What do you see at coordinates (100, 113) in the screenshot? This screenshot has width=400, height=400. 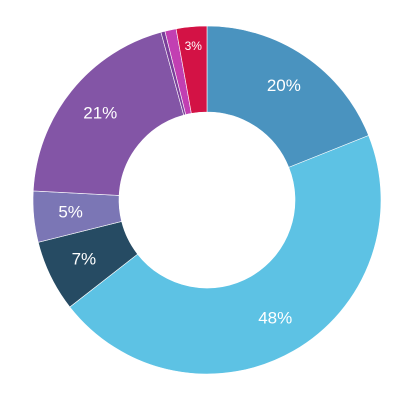 I see `slice-label-4: 21%` at bounding box center [100, 113].